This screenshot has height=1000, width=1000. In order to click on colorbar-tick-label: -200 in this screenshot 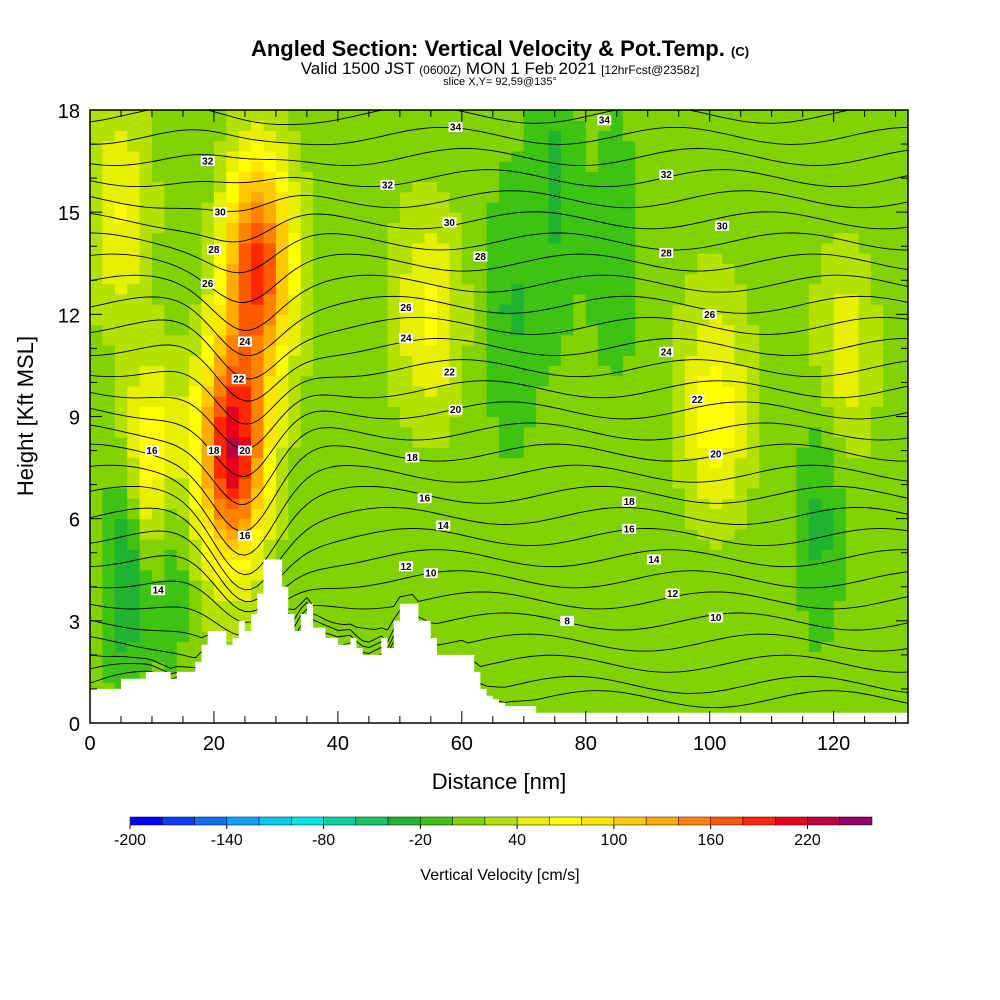, I will do `click(130, 840)`.